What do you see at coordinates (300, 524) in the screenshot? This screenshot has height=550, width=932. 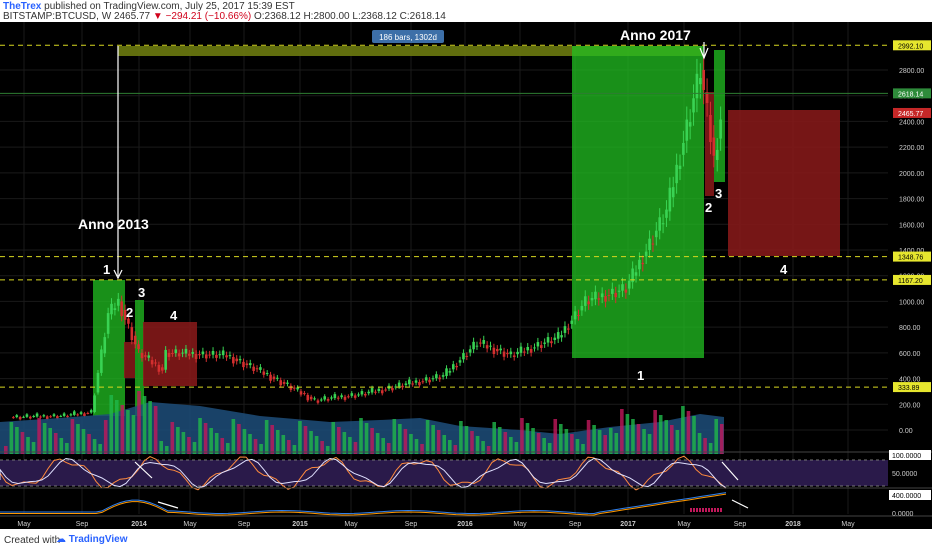 I see `x-tick-label: 2015` at bounding box center [300, 524].